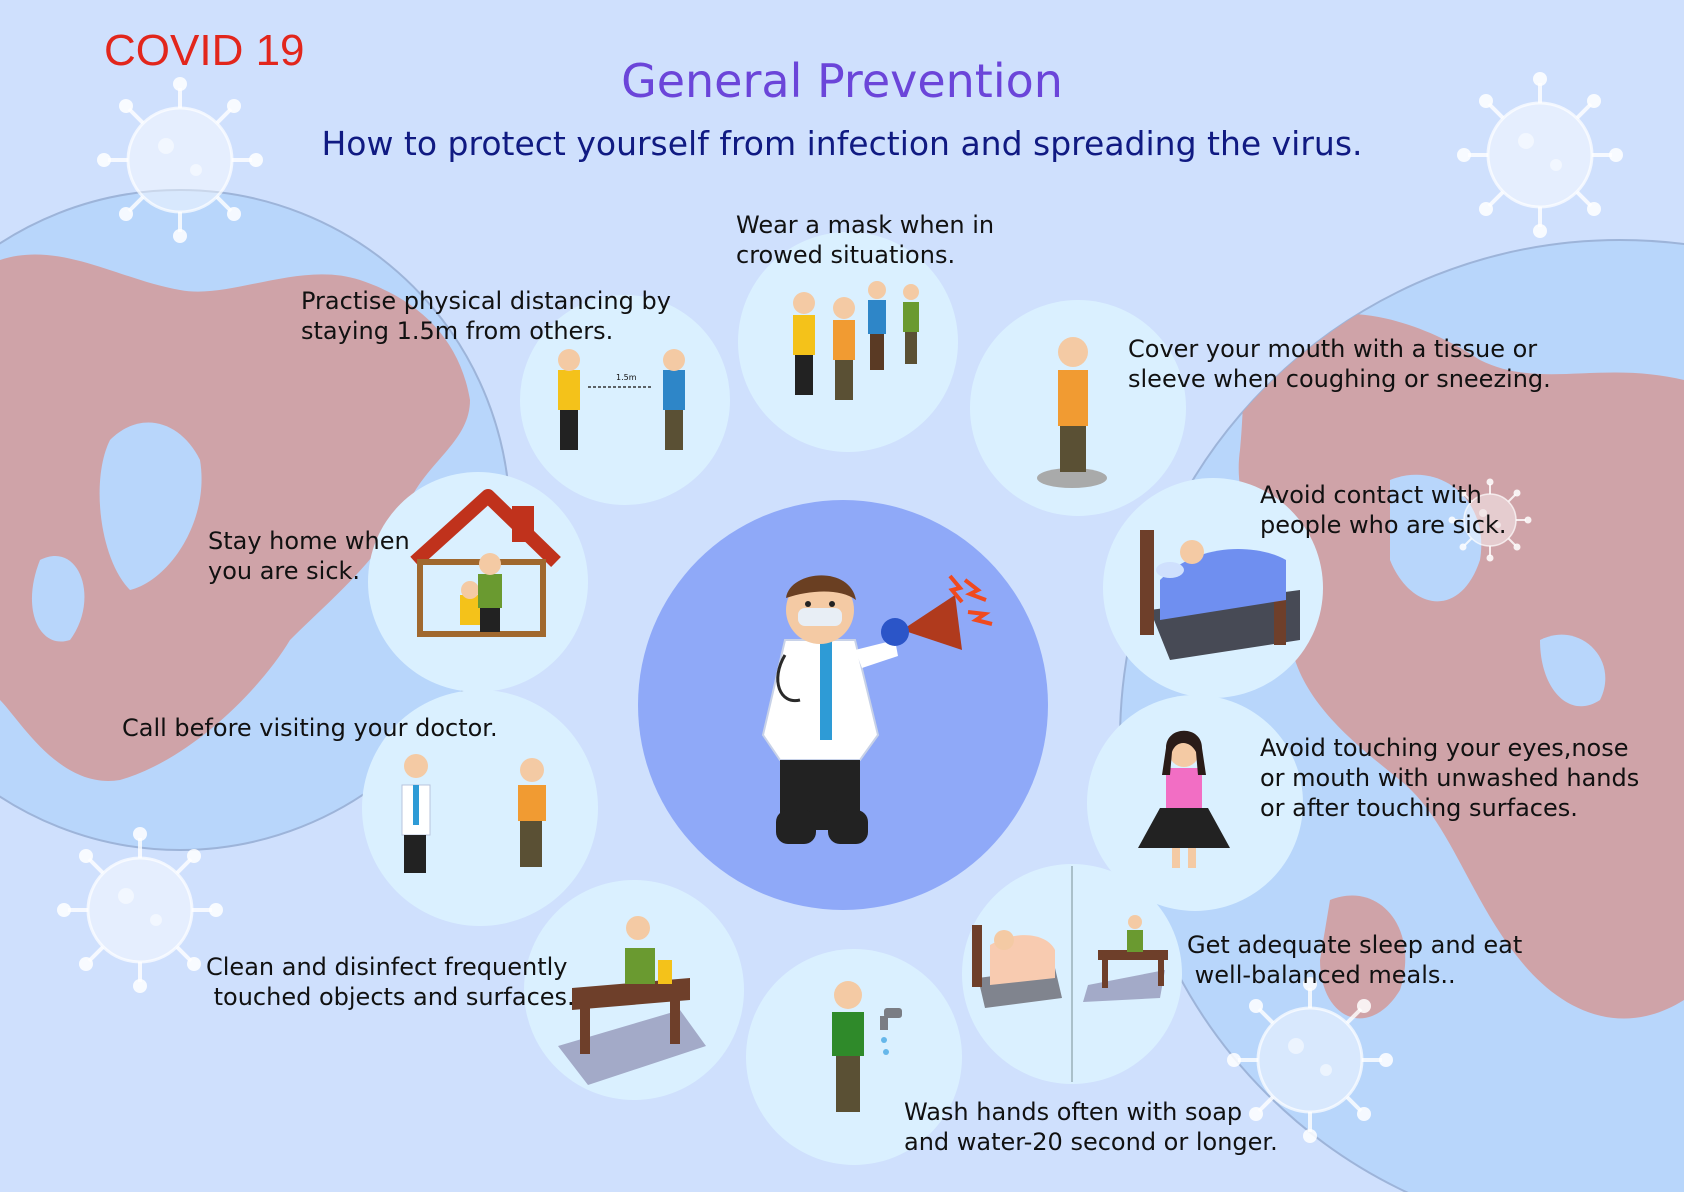  What do you see at coordinates (626, 377) in the screenshot?
I see `distance-marker: 1.5m` at bounding box center [626, 377].